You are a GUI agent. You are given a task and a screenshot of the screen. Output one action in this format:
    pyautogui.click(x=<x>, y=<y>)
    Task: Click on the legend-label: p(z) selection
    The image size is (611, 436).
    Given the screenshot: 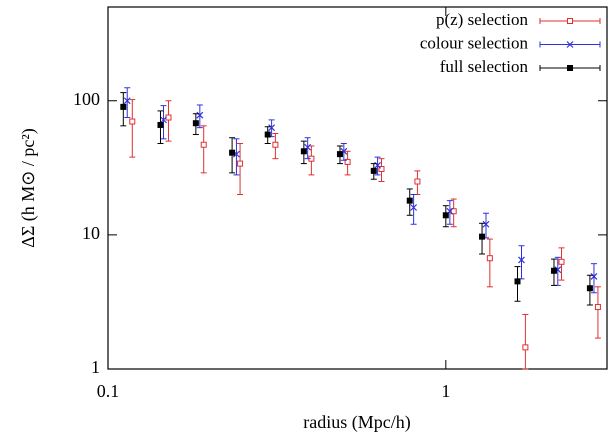 What is the action you would take?
    pyautogui.click(x=482, y=19)
    